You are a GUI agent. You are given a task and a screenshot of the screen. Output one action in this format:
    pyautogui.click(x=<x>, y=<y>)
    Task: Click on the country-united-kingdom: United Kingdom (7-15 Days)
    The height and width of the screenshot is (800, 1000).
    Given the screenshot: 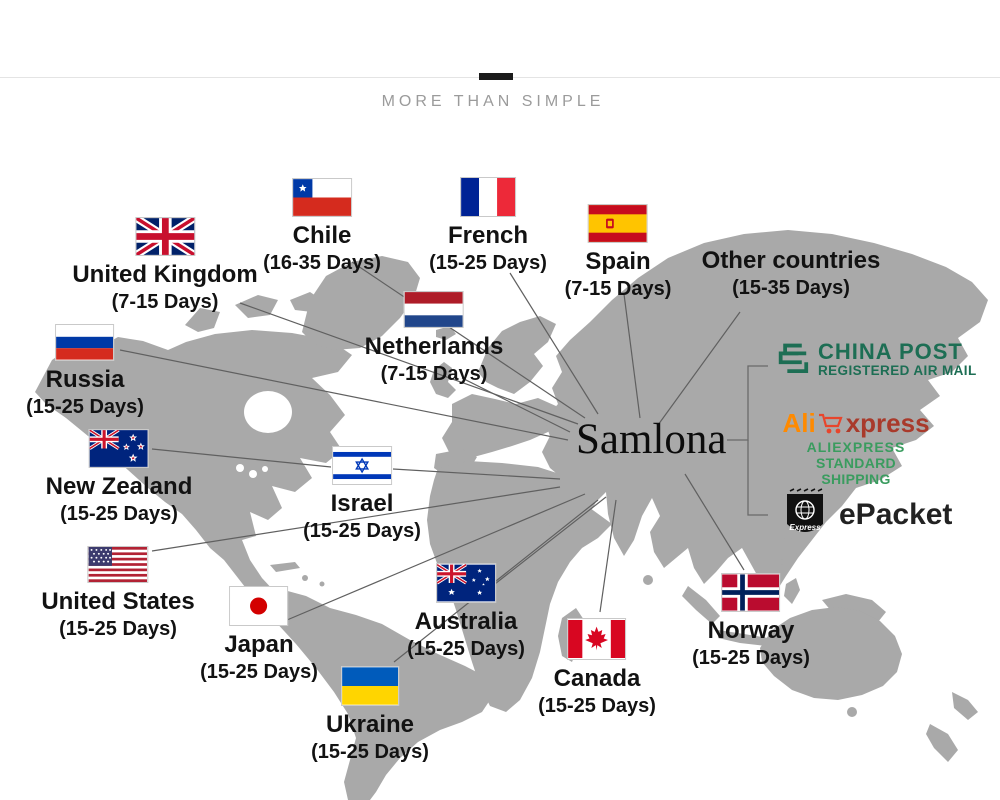 What is the action you would take?
    pyautogui.click(x=165, y=266)
    